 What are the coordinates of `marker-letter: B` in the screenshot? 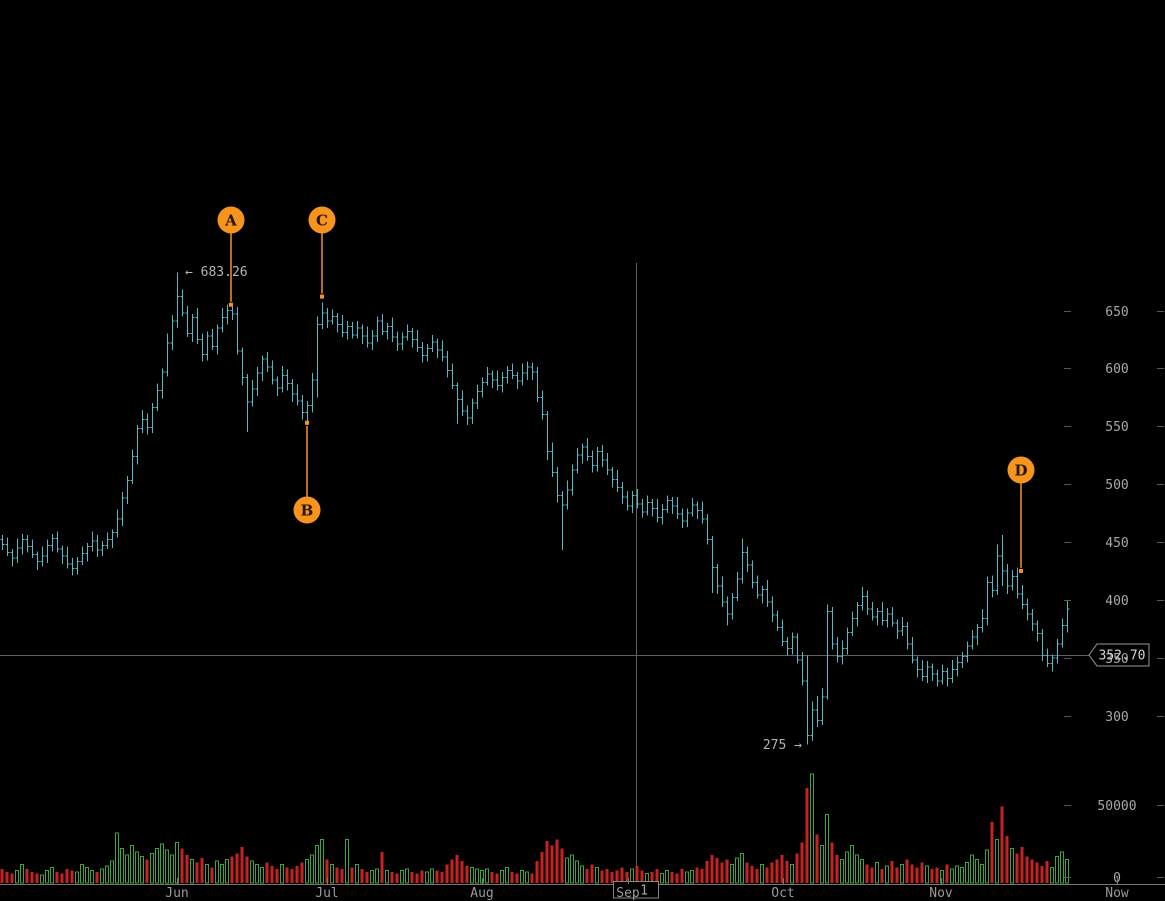 It's located at (307, 511).